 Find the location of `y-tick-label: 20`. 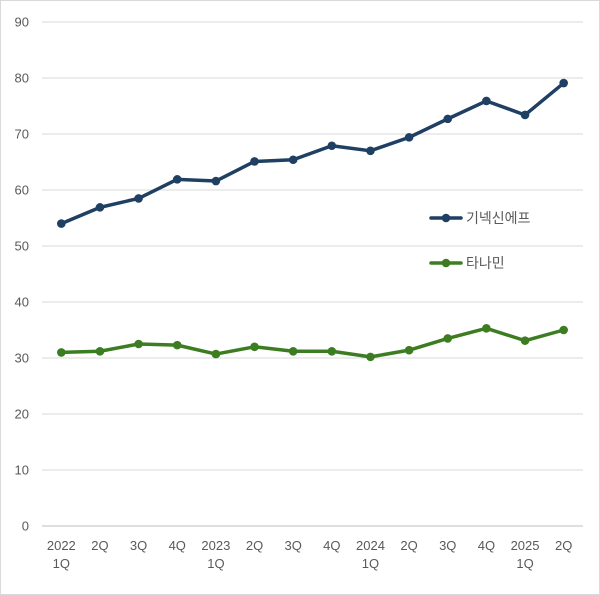

y-tick-label: 20 is located at coordinates (22, 414).